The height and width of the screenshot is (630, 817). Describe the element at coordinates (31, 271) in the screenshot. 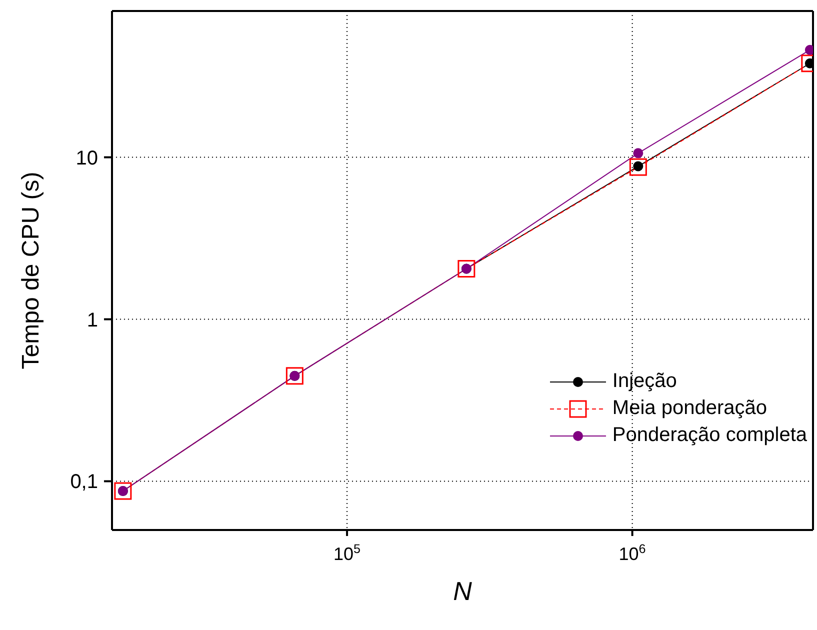

I see `y-axis-title: Tempo de CPU (s)` at that location.